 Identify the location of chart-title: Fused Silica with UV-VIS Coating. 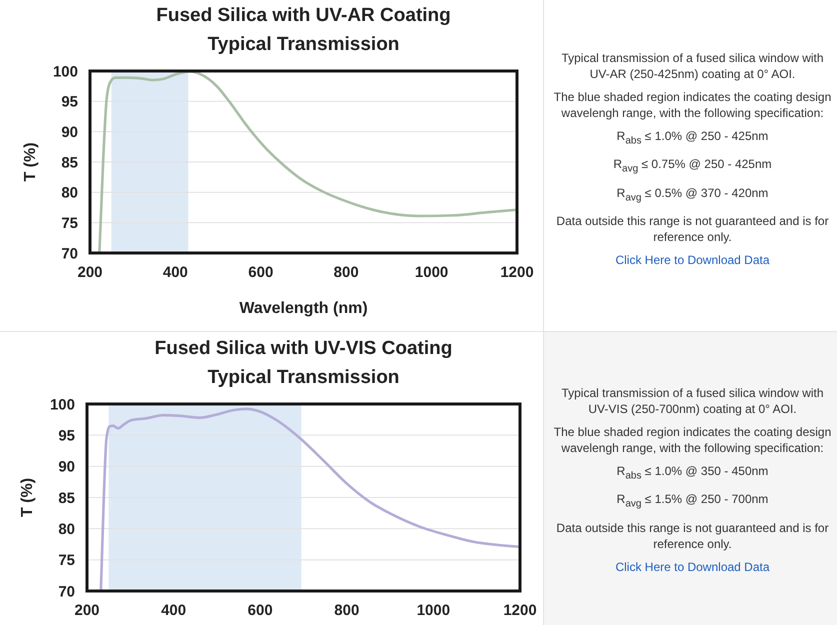
(303, 348).